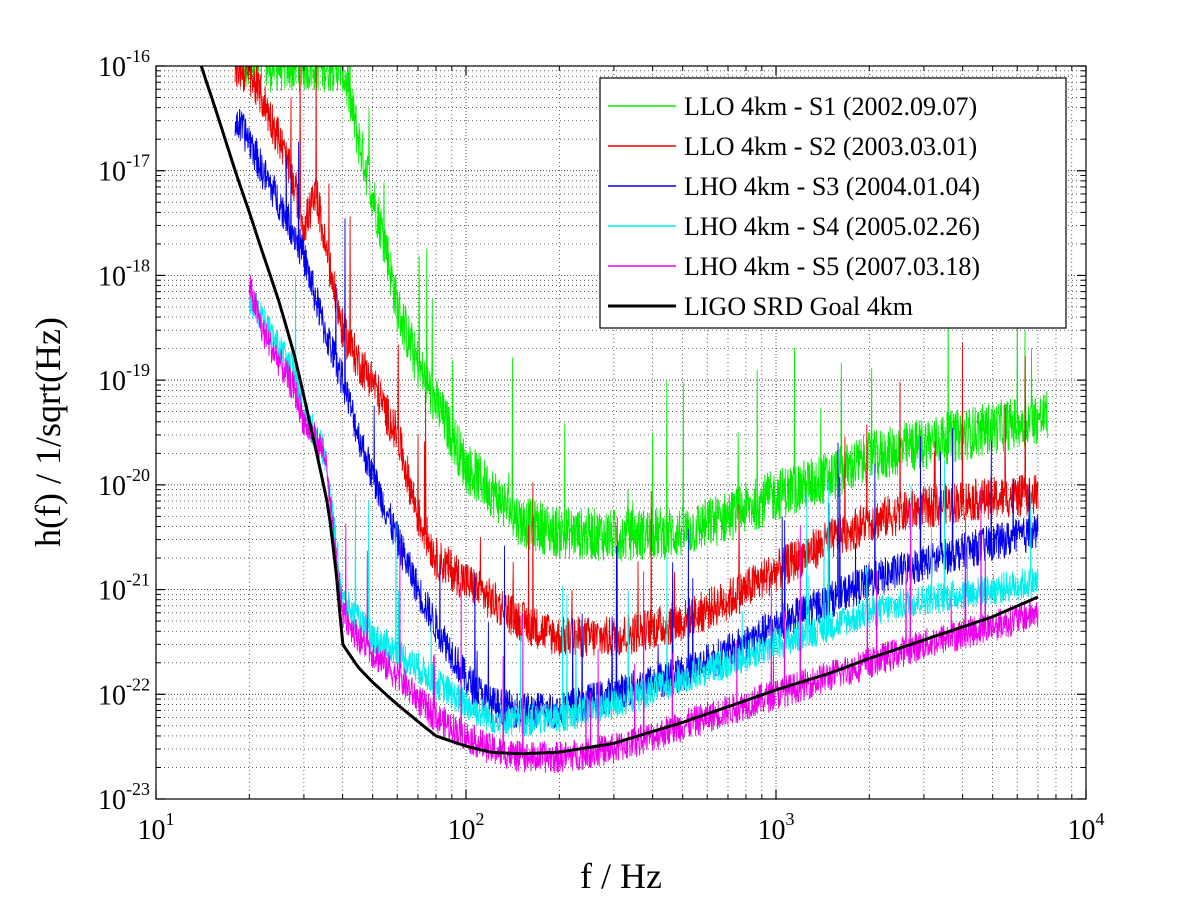 The height and width of the screenshot is (900, 1200). What do you see at coordinates (138, 580) in the screenshot?
I see `y-tick-label-exp: -21` at bounding box center [138, 580].